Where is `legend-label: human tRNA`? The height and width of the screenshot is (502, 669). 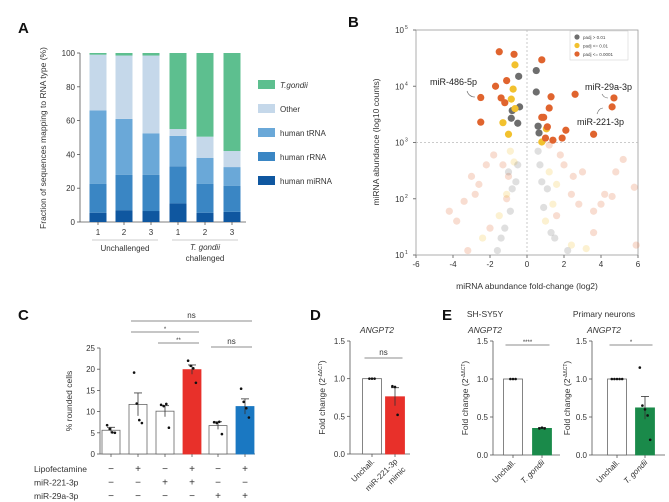 legend-label: human tRNA is located at coordinates (303, 133).